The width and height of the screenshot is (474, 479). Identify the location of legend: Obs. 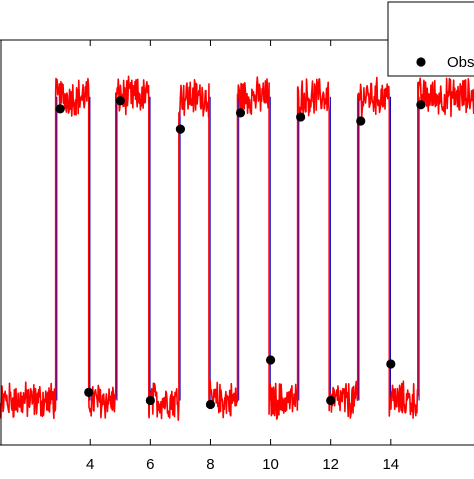
(431, 39).